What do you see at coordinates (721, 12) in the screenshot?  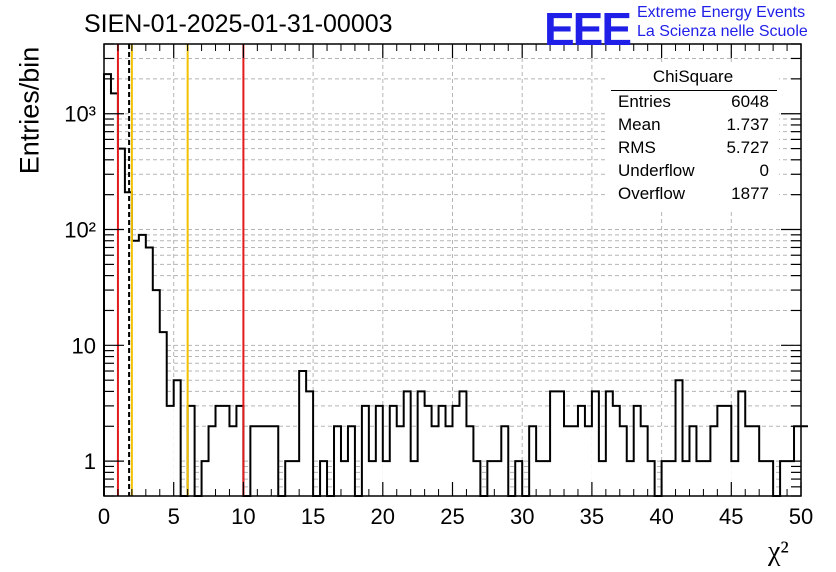 I see `logo-subtitle-line1: Extreme Energy Events` at bounding box center [721, 12].